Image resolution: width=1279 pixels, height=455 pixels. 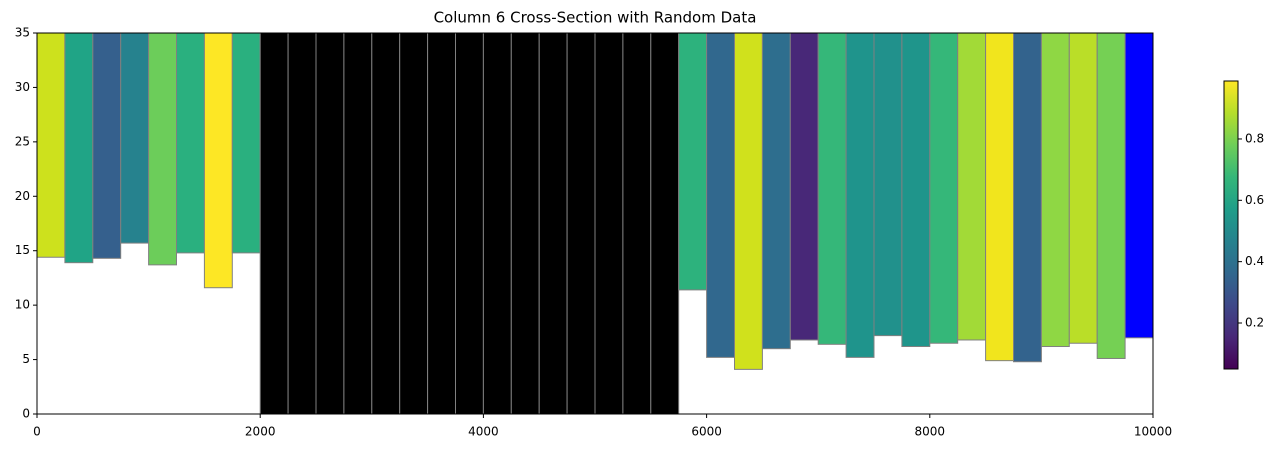 I want to click on chart-title: Column 6 Cross-Section with Random Data, so click(x=595, y=18).